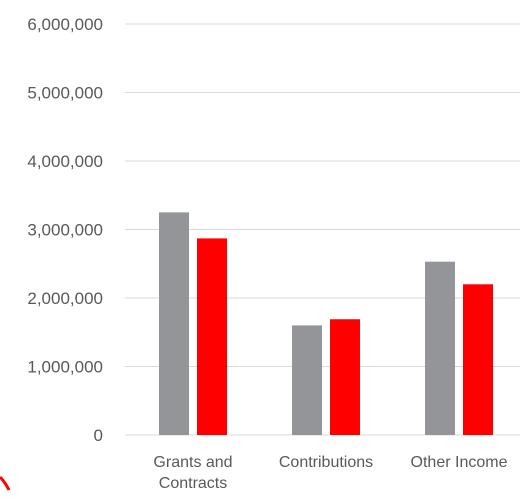 Image resolution: width=520 pixels, height=500 pixels. Describe the element at coordinates (193, 483) in the screenshot. I see `x-category-label: Contracts` at that location.